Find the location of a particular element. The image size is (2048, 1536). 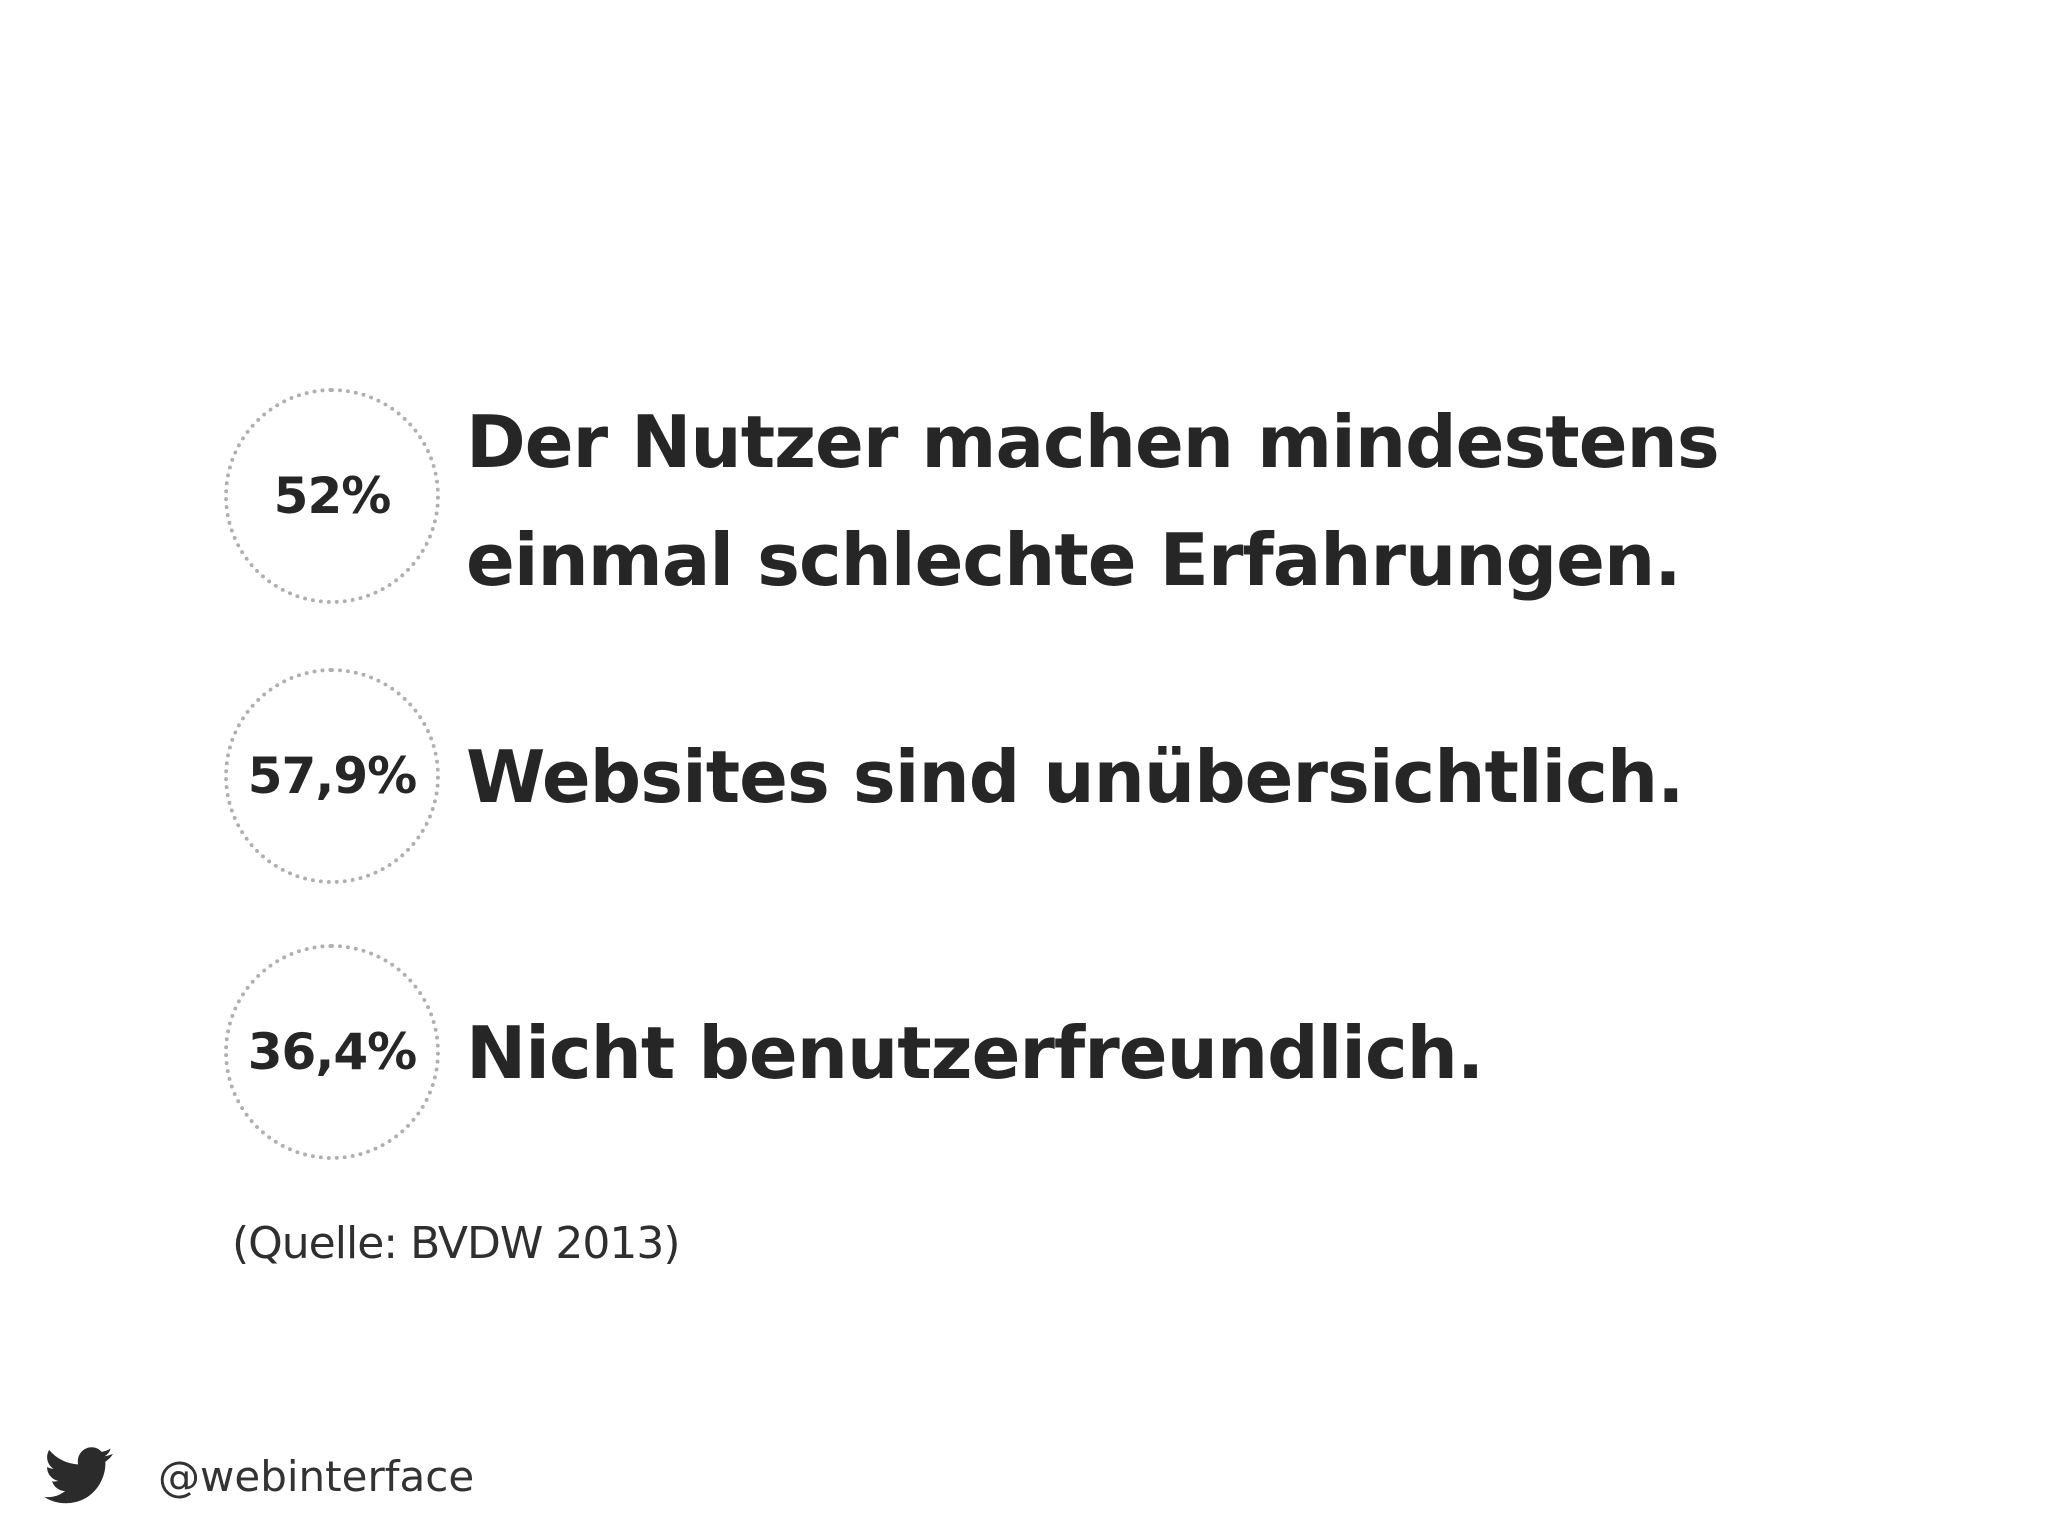

percent-value: 36,4% is located at coordinates (332, 1052).